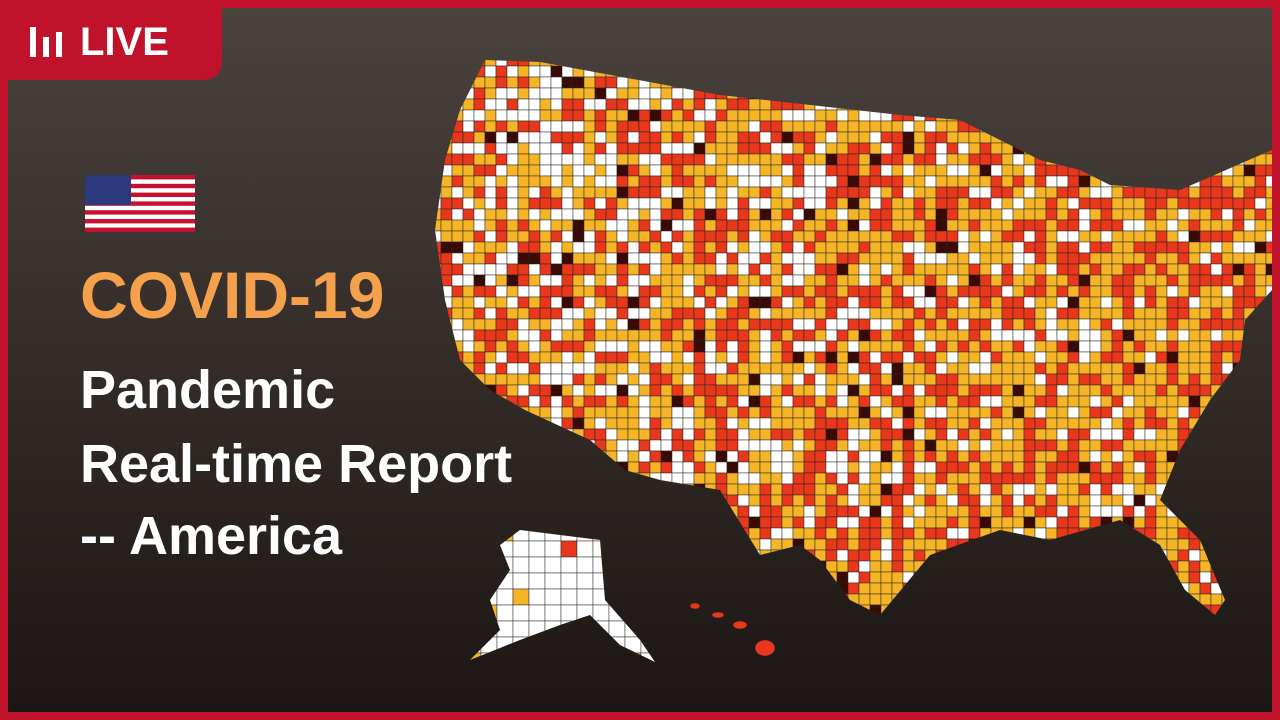 This screenshot has height=720, width=1280. What do you see at coordinates (46, 42) in the screenshot?
I see `live-icon` at bounding box center [46, 42].